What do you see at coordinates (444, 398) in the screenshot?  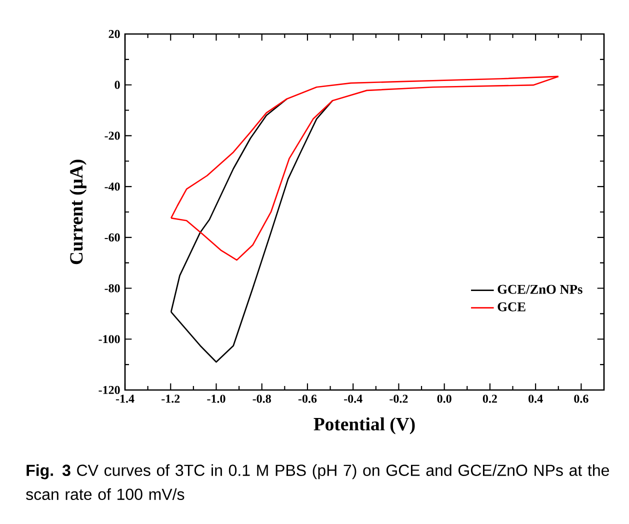 I see `x-tick-label: 0.0` at bounding box center [444, 398].